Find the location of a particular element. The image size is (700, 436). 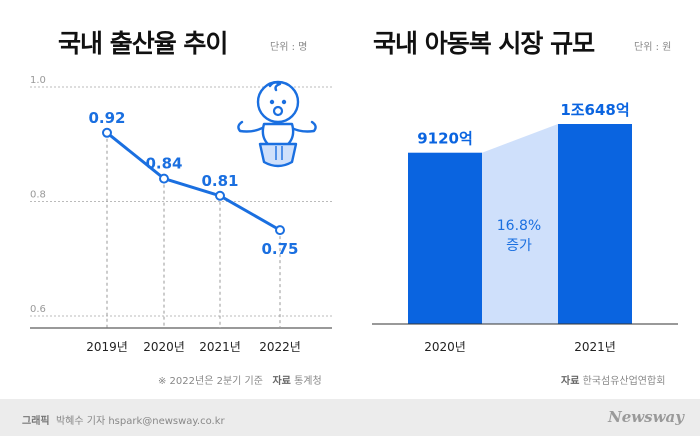

left-source-label: 자료 is located at coordinates (281, 381).